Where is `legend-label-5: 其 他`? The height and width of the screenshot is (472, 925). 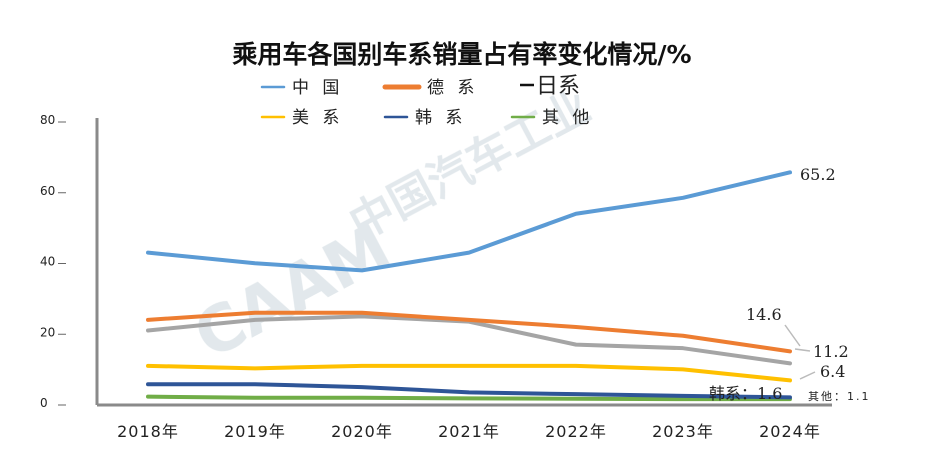
legend-label-5: 其 他 is located at coordinates (567, 118).